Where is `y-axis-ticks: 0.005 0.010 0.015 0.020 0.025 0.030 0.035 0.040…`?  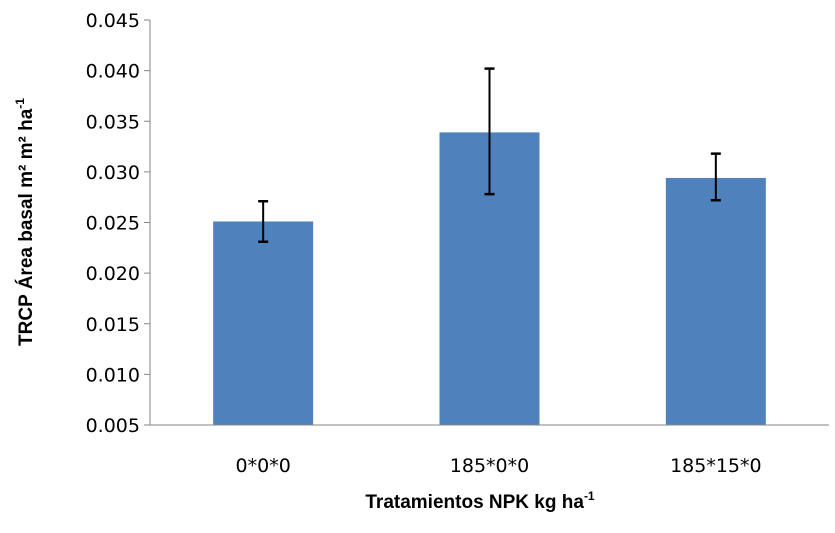
y-axis-ticks: 0.005 0.010 0.015 0.020 0.025 0.030 0.035 0.040… is located at coordinates (118, 223).